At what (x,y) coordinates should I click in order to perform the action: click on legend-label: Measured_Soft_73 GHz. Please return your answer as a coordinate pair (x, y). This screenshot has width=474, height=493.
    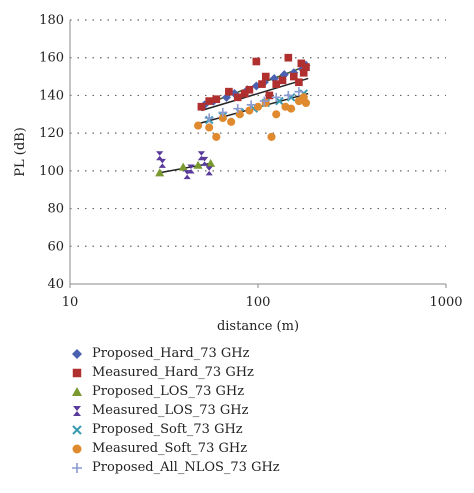
    Looking at the image, I should click on (170, 448).